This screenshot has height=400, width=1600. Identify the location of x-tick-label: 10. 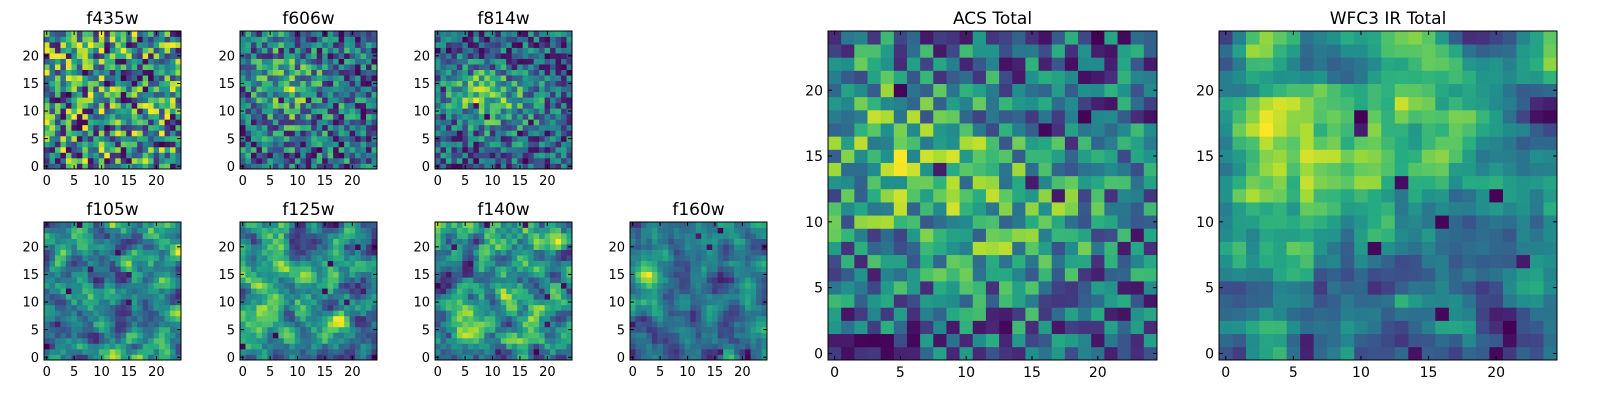
(492, 181).